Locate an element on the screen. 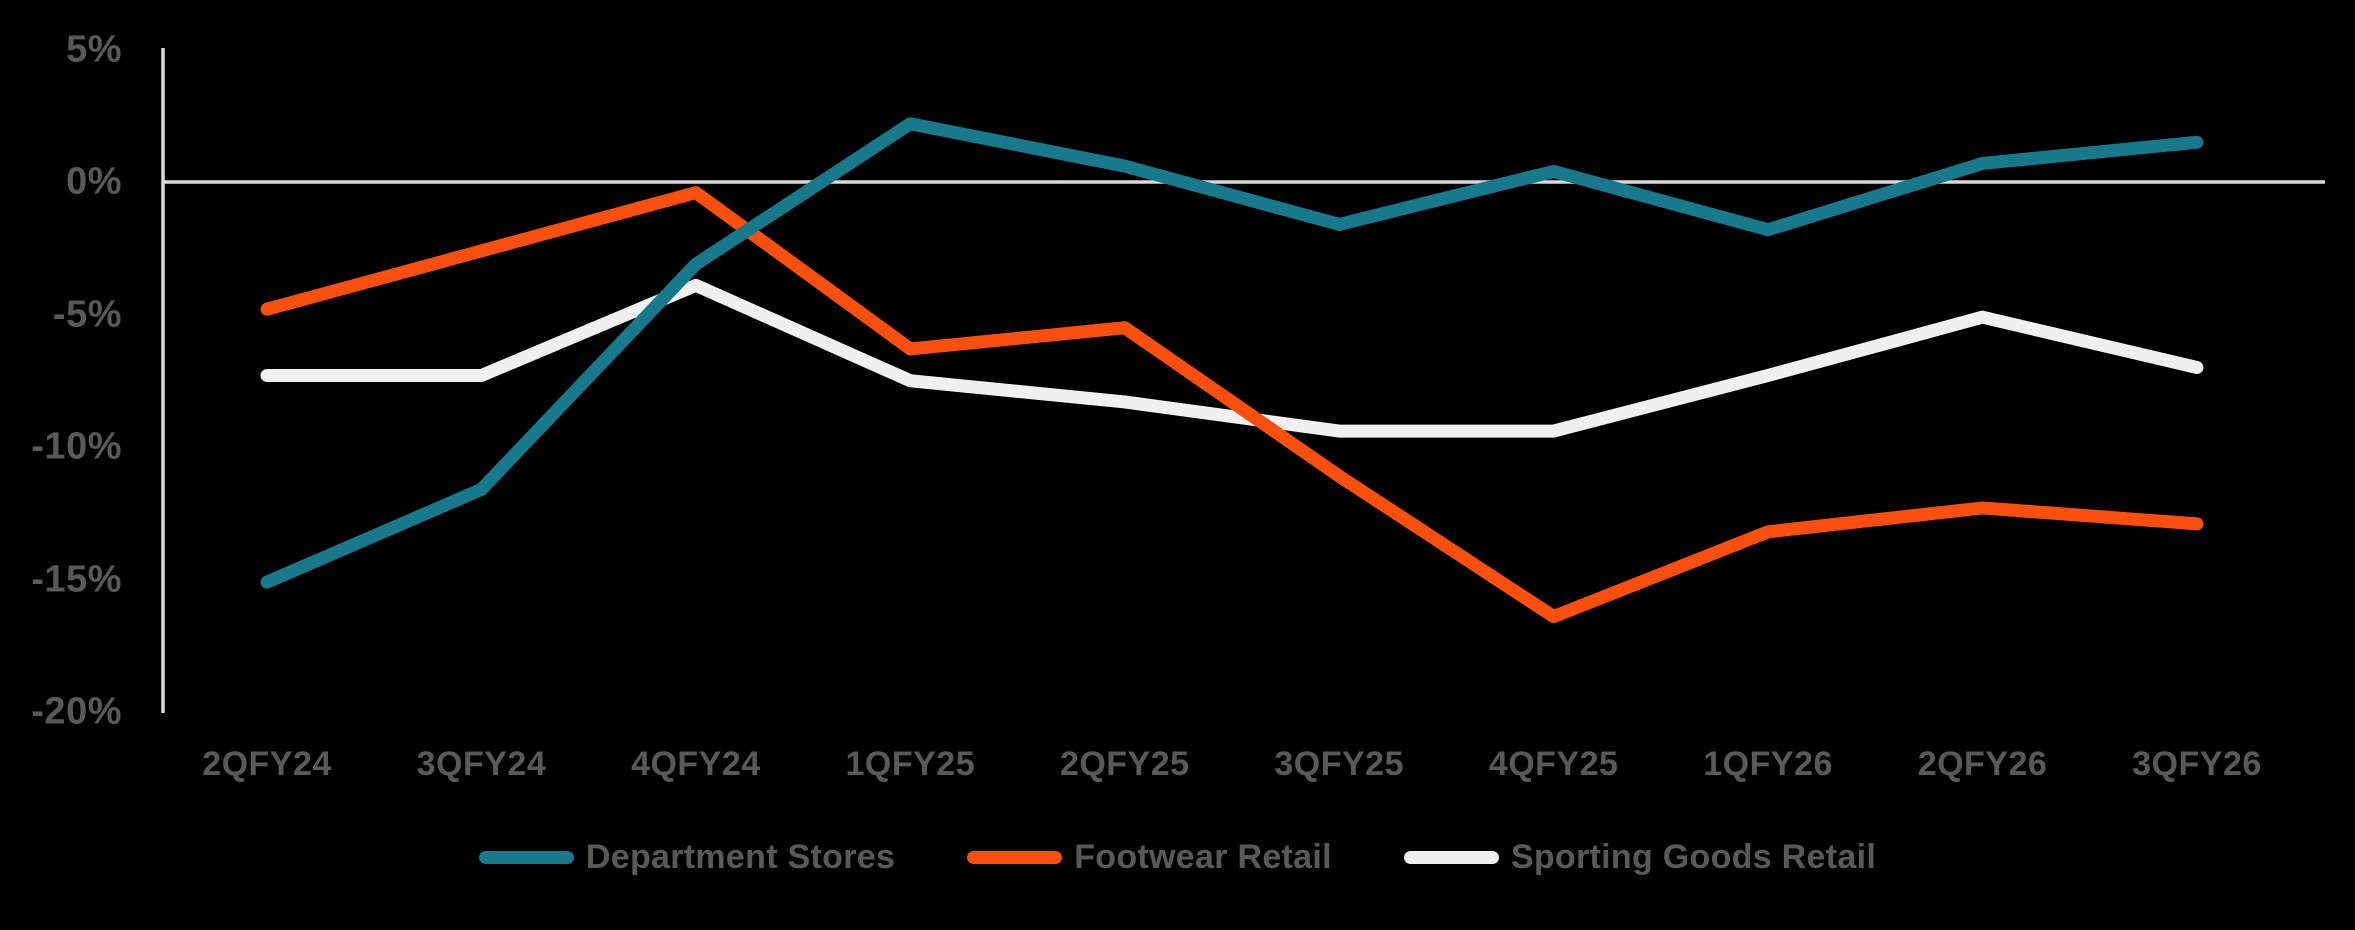 Image resolution: width=2355 pixels, height=930 pixels. series-line-sporting-goods-retail is located at coordinates (1232, 358).